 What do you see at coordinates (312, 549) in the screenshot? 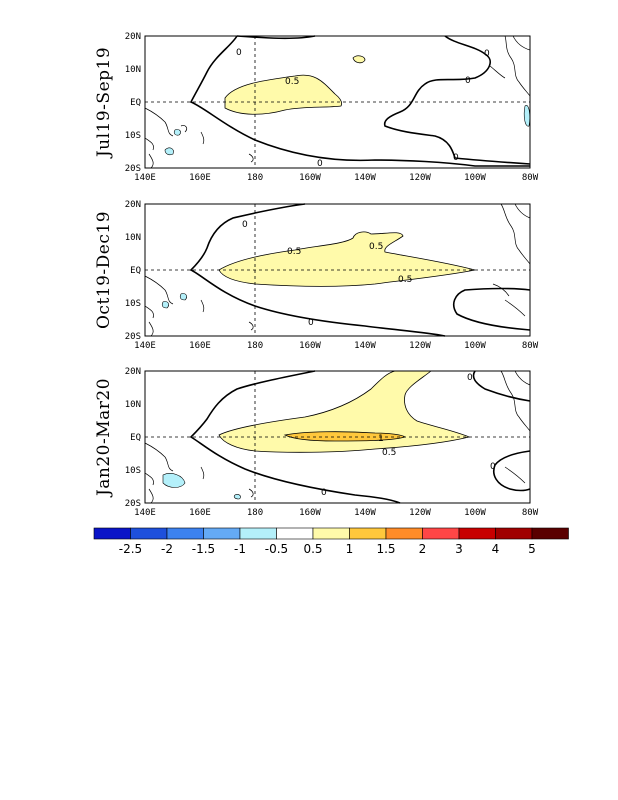
I see `colorbar-tick-label: 0.5` at bounding box center [312, 549].